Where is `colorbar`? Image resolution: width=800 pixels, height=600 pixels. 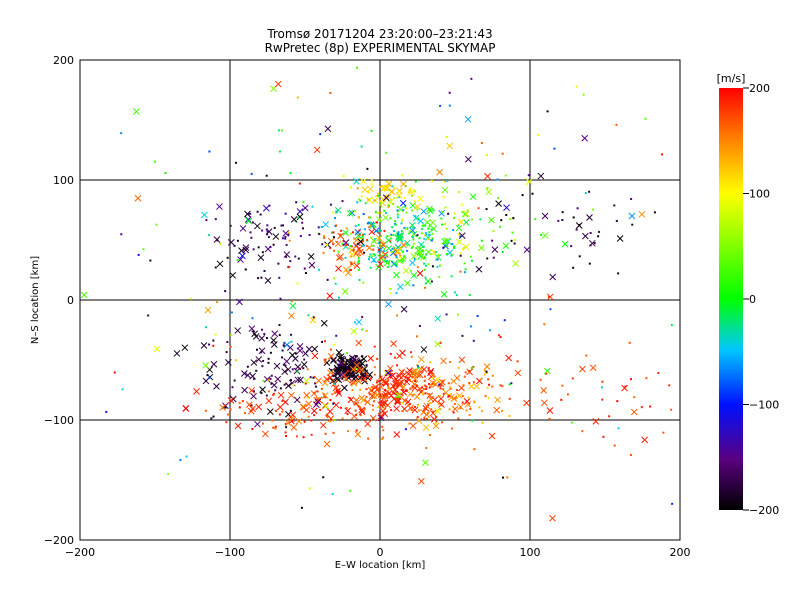
colorbar is located at coordinates (731, 299).